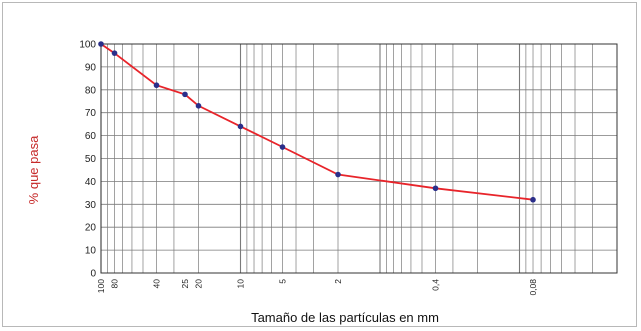 The height and width of the screenshot is (331, 641). What do you see at coordinates (101, 286) in the screenshot?
I see `x-tick-label: 100` at bounding box center [101, 286].